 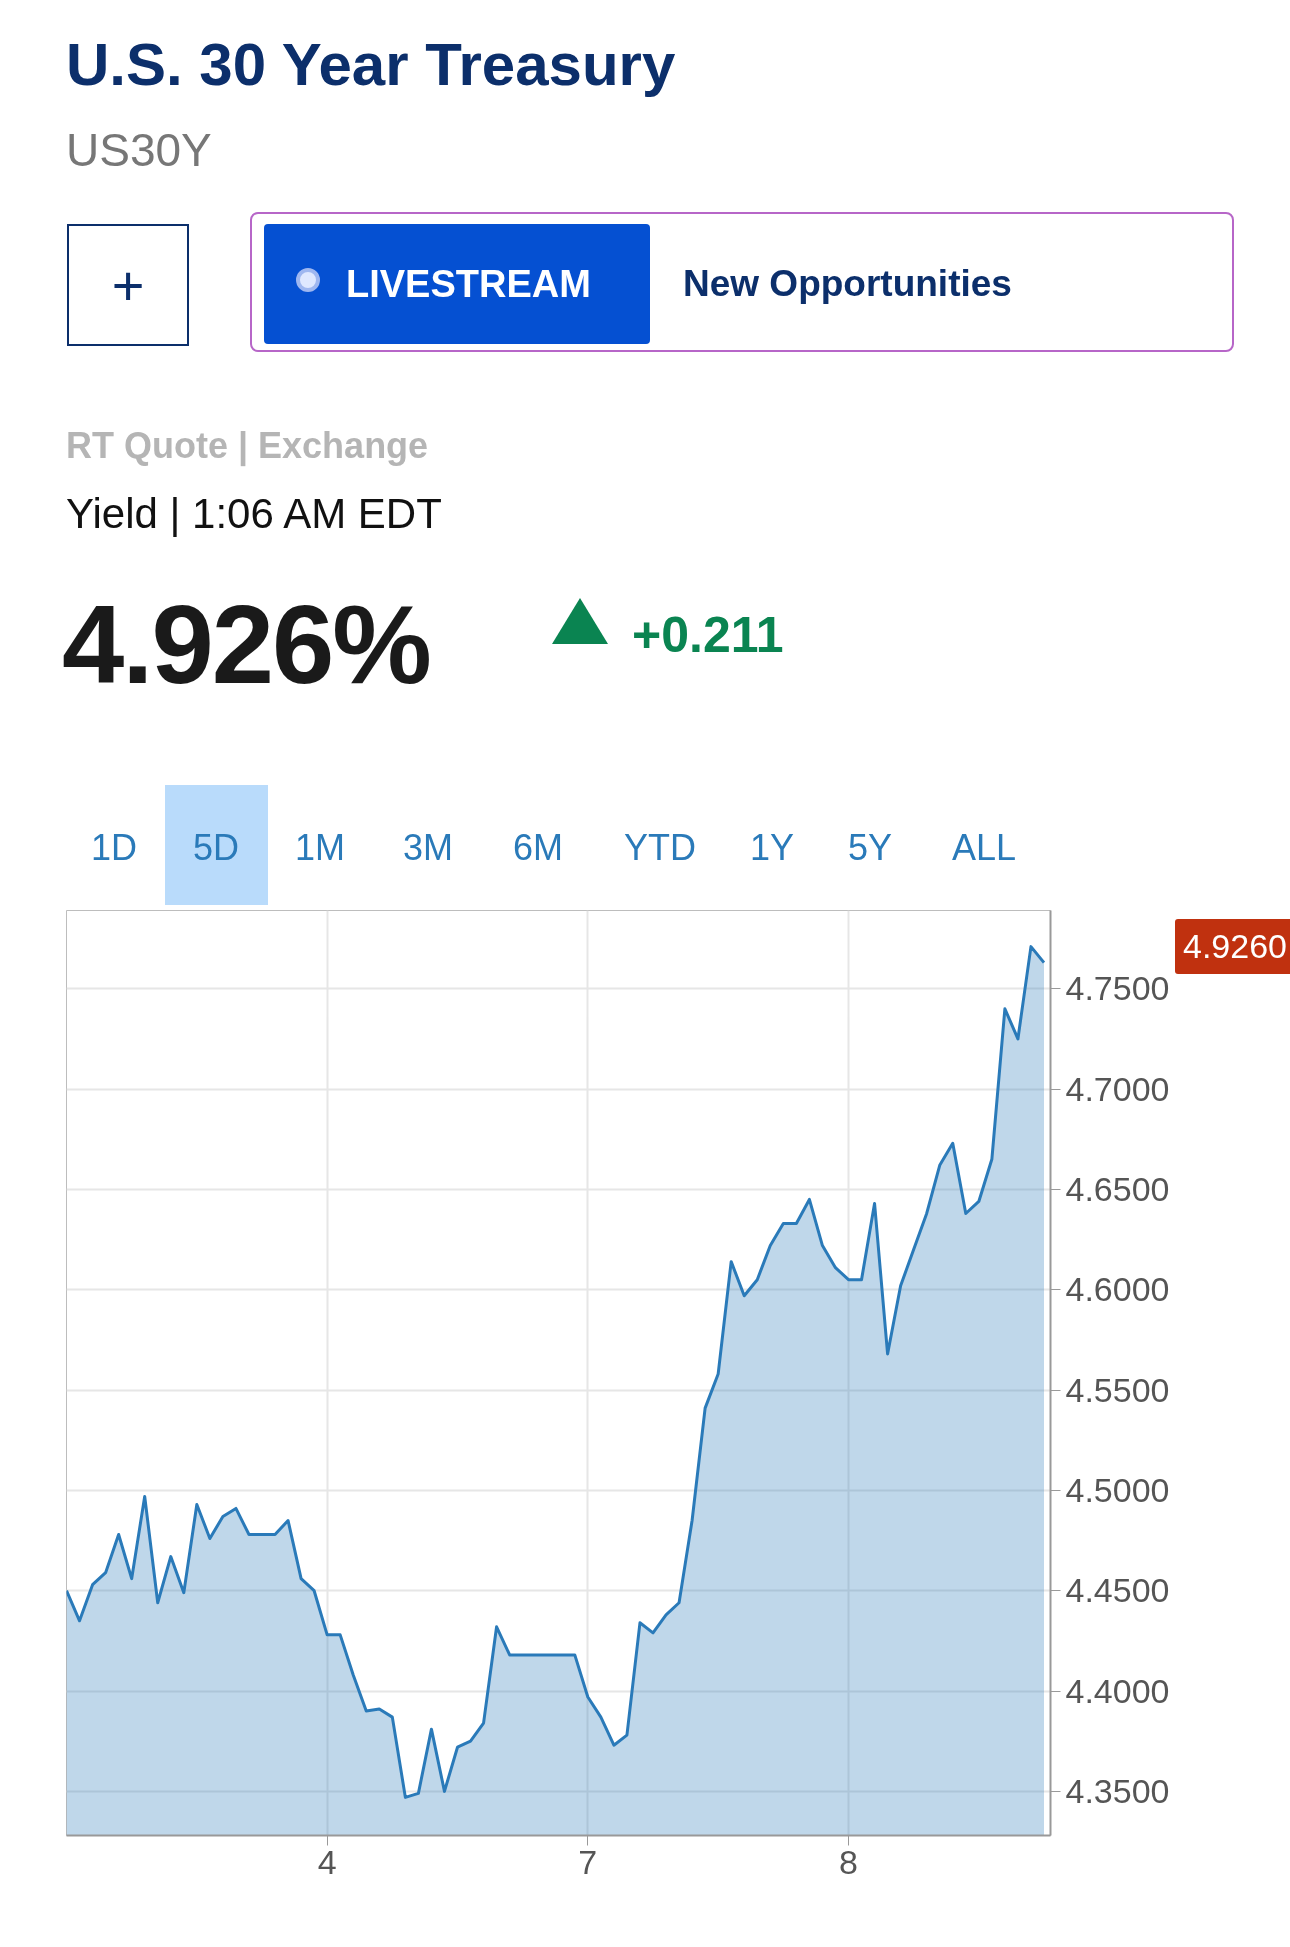 What do you see at coordinates (660, 848) in the screenshot?
I see `text: YTD` at bounding box center [660, 848].